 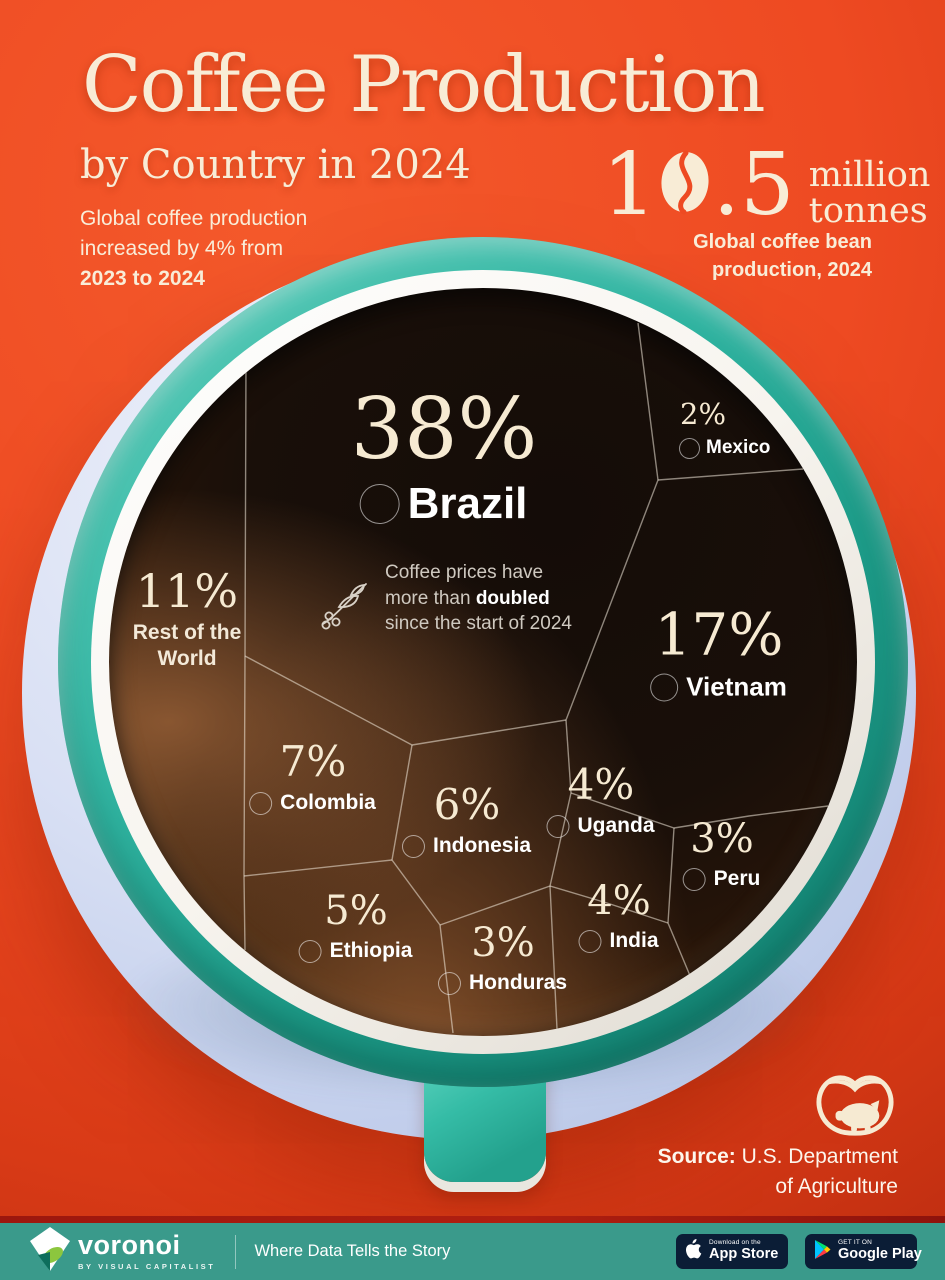 I want to click on vietnam-flag-icon: vietnam-flag-icon, so click(x=664, y=687).